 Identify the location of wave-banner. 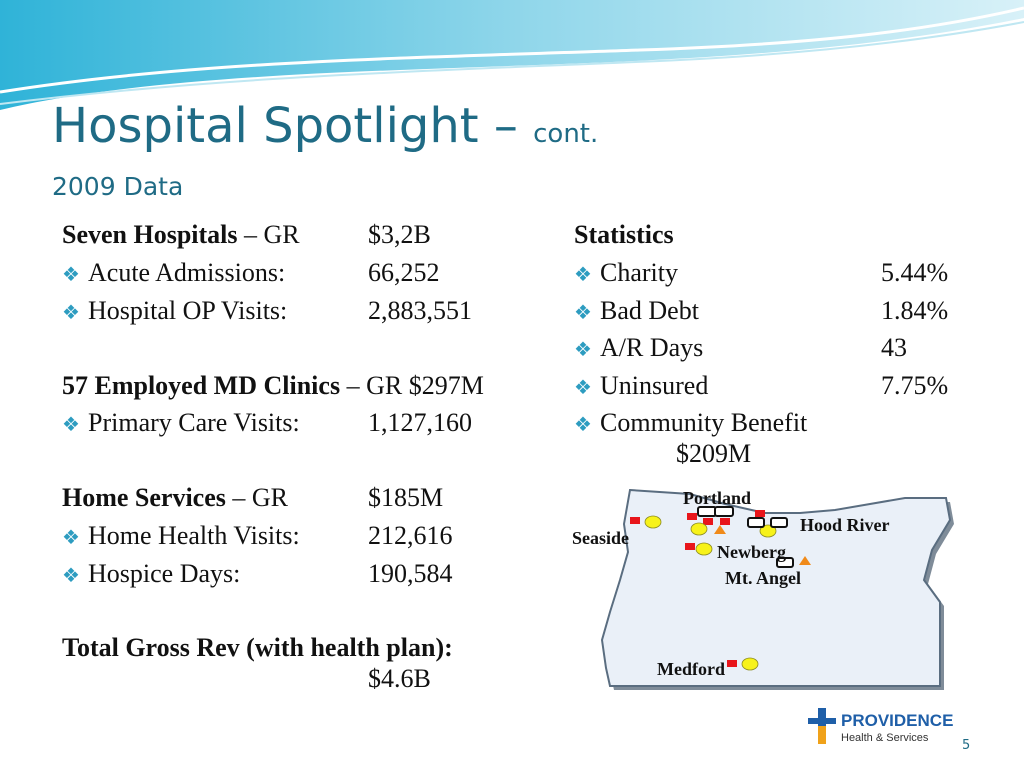
(512, 55).